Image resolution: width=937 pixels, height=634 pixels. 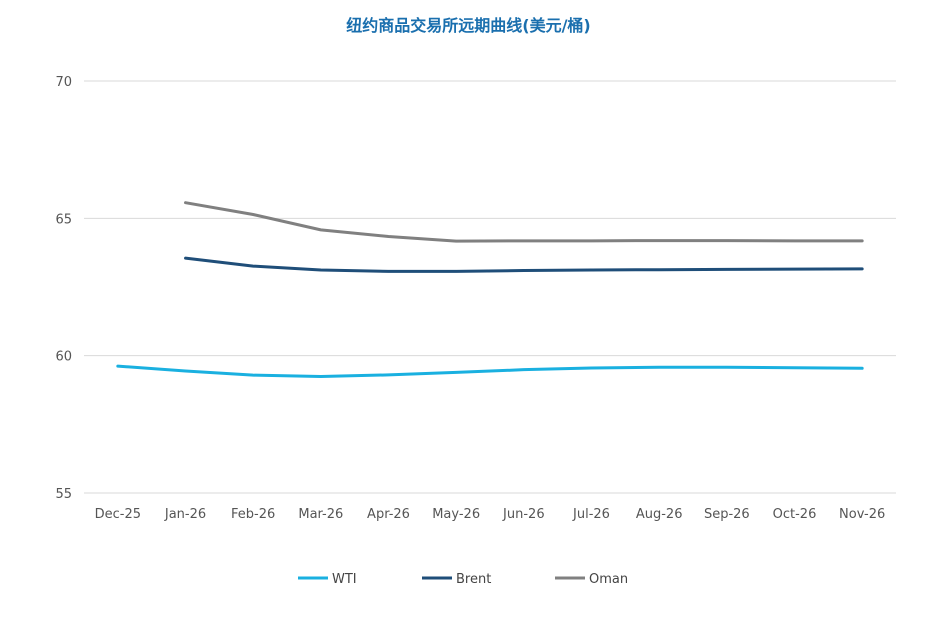 I want to click on x-tick-label: Apr-26, so click(x=388, y=514).